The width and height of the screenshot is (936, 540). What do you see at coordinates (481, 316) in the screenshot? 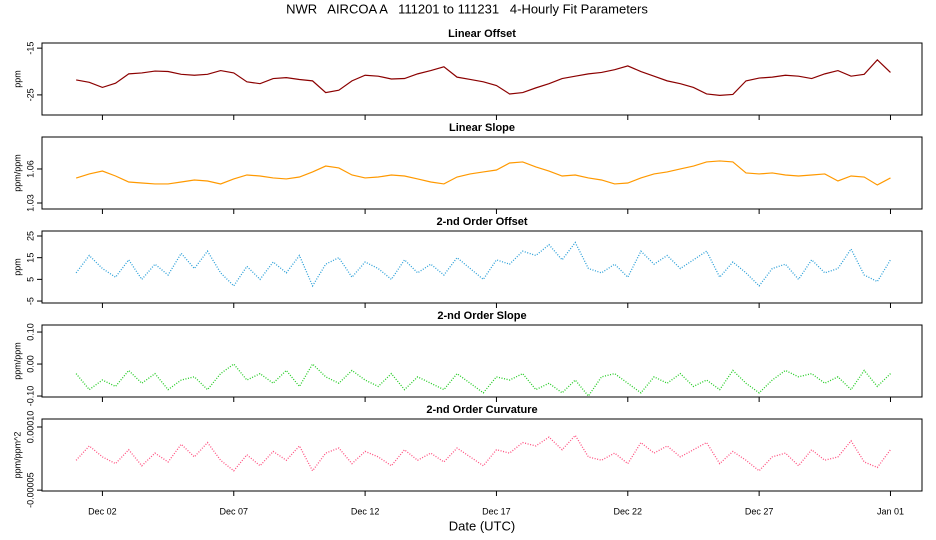
I see `panel-title: 2-nd Order Slope` at bounding box center [481, 316].